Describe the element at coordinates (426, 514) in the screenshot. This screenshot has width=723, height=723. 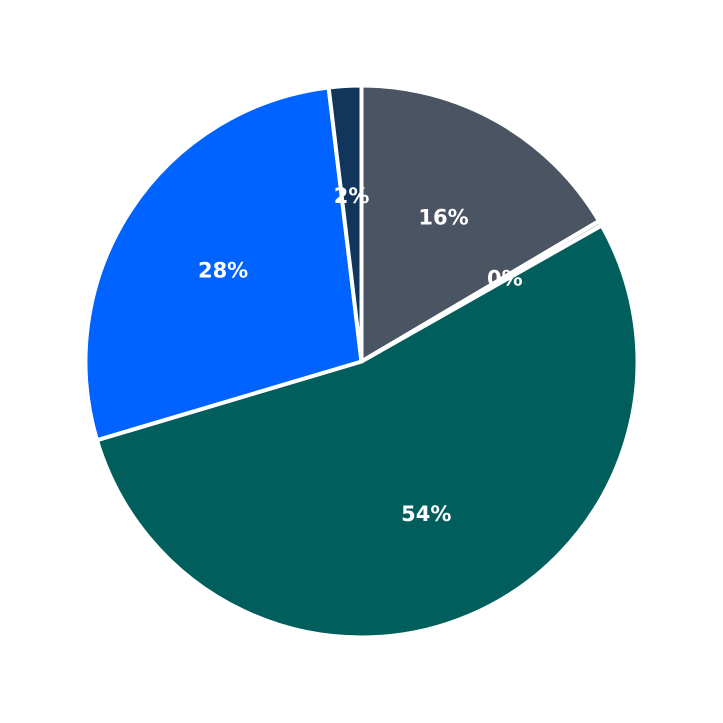
I see `slice-label-2: 54%` at that location.